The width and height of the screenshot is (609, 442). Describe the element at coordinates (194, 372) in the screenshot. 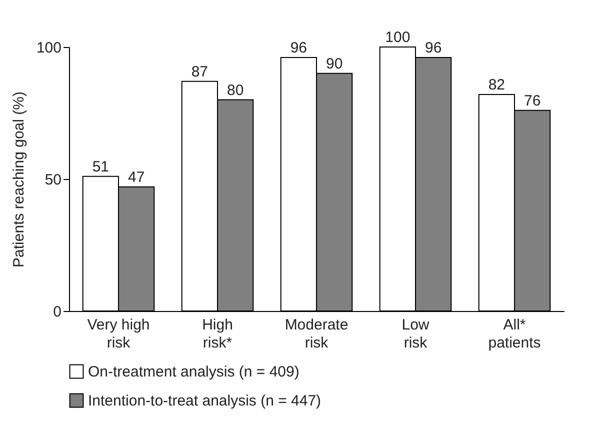

I see `legend-label: On-treatment analysis (n = 409)` at that location.